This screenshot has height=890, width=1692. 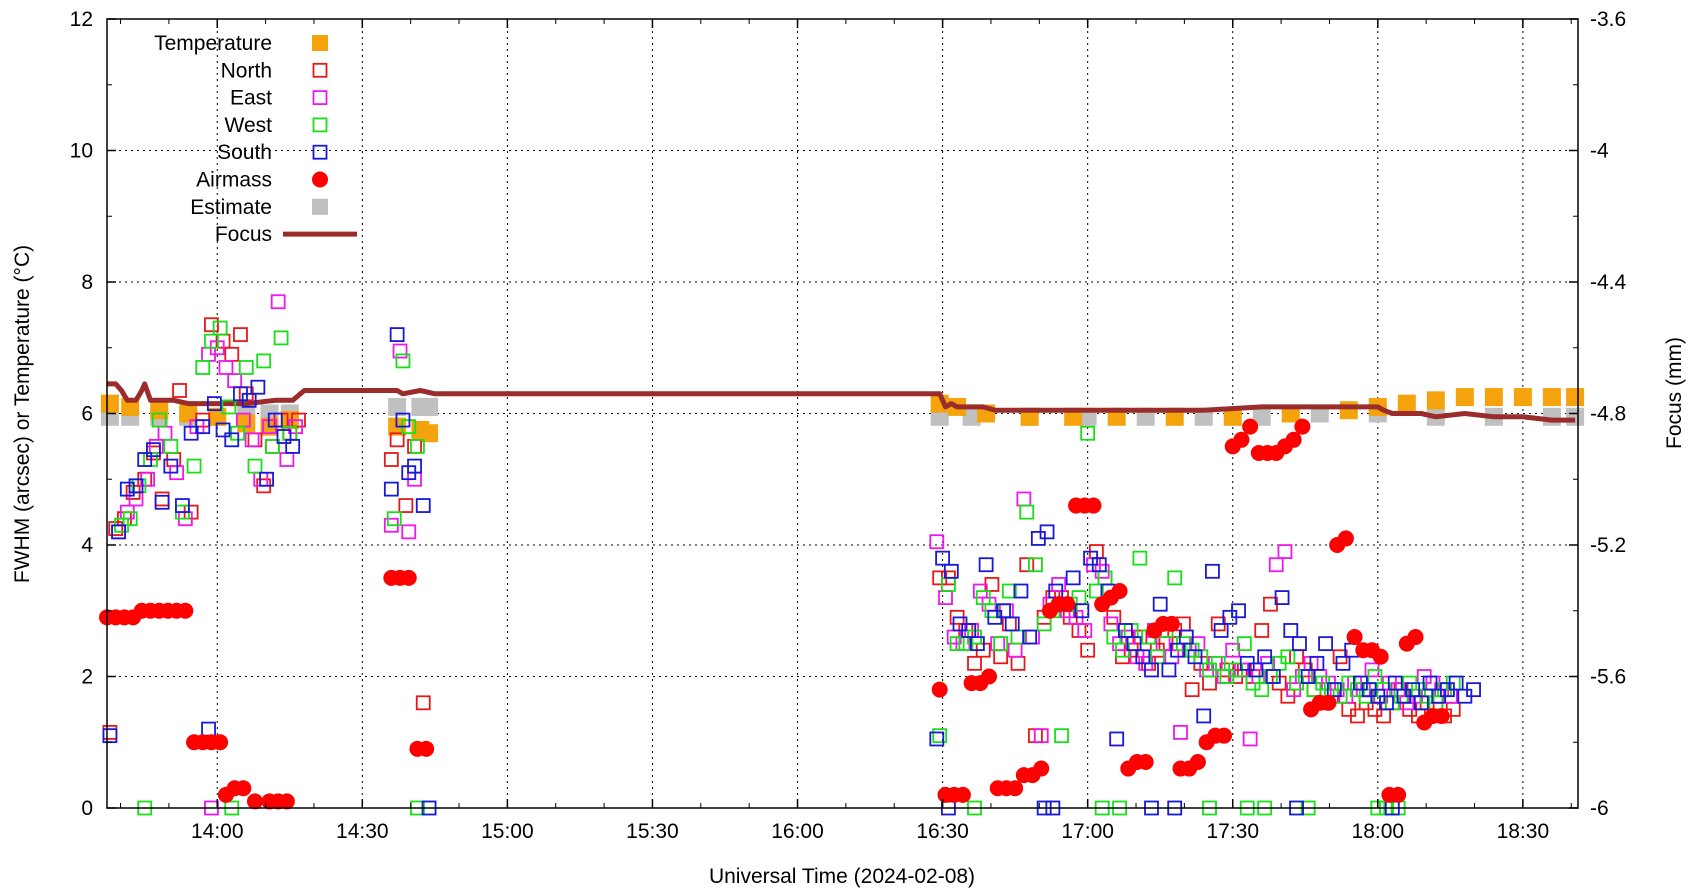 I want to click on legend-label: Airmass, so click(x=234, y=180).